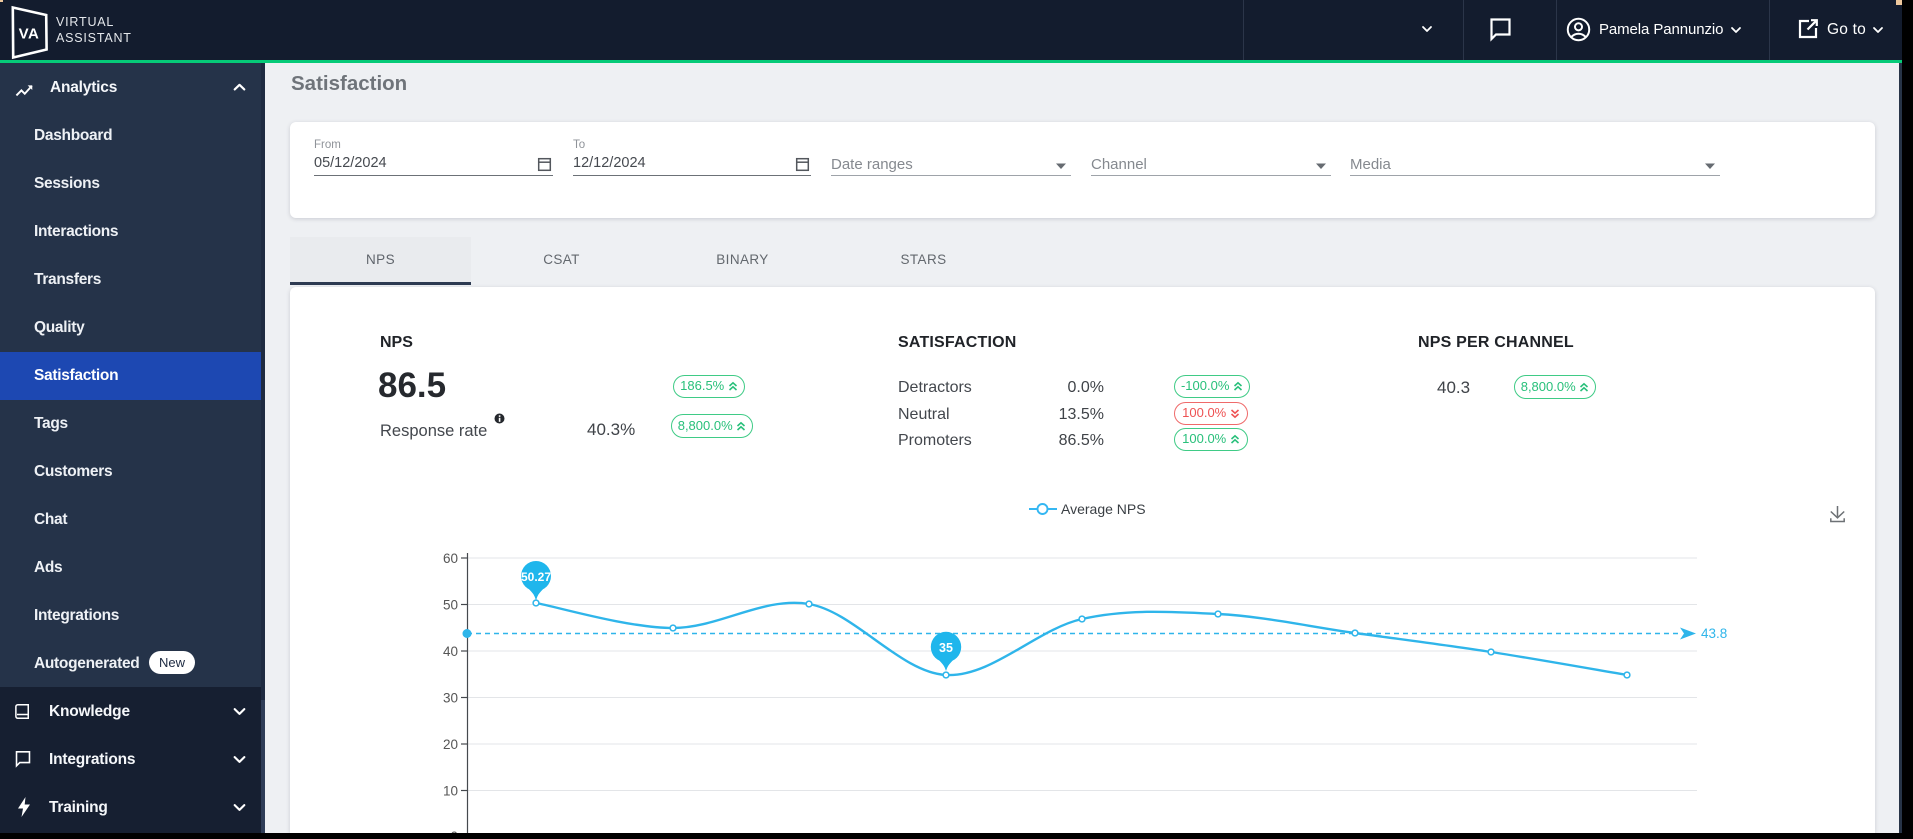 The height and width of the screenshot is (839, 1913). I want to click on svg-text: 50, so click(450, 605).